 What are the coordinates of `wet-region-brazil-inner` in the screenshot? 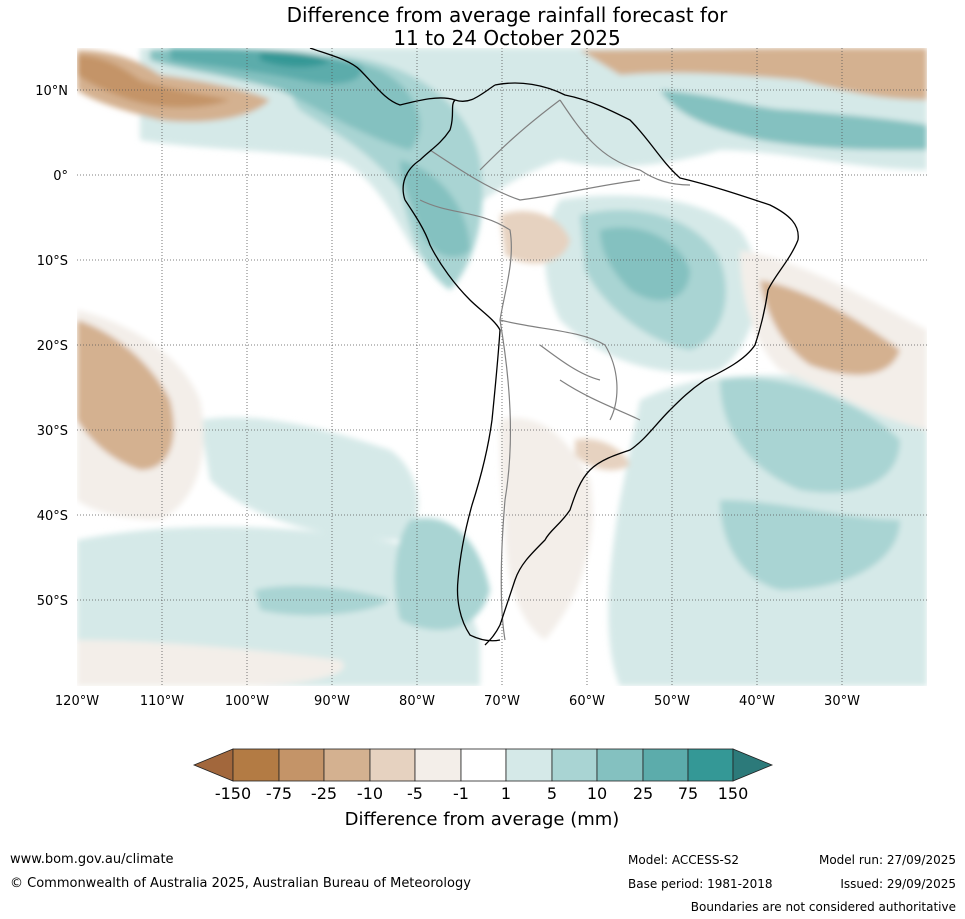 It's located at (645, 264).